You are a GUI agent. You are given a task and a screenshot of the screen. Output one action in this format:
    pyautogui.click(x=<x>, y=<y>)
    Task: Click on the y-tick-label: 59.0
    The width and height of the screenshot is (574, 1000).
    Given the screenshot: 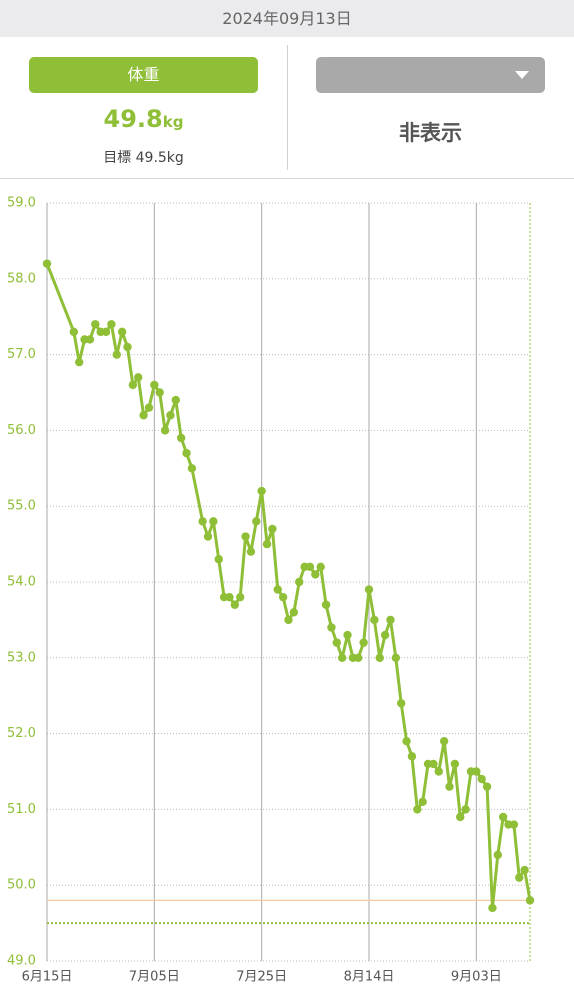 What is the action you would take?
    pyautogui.click(x=21, y=203)
    